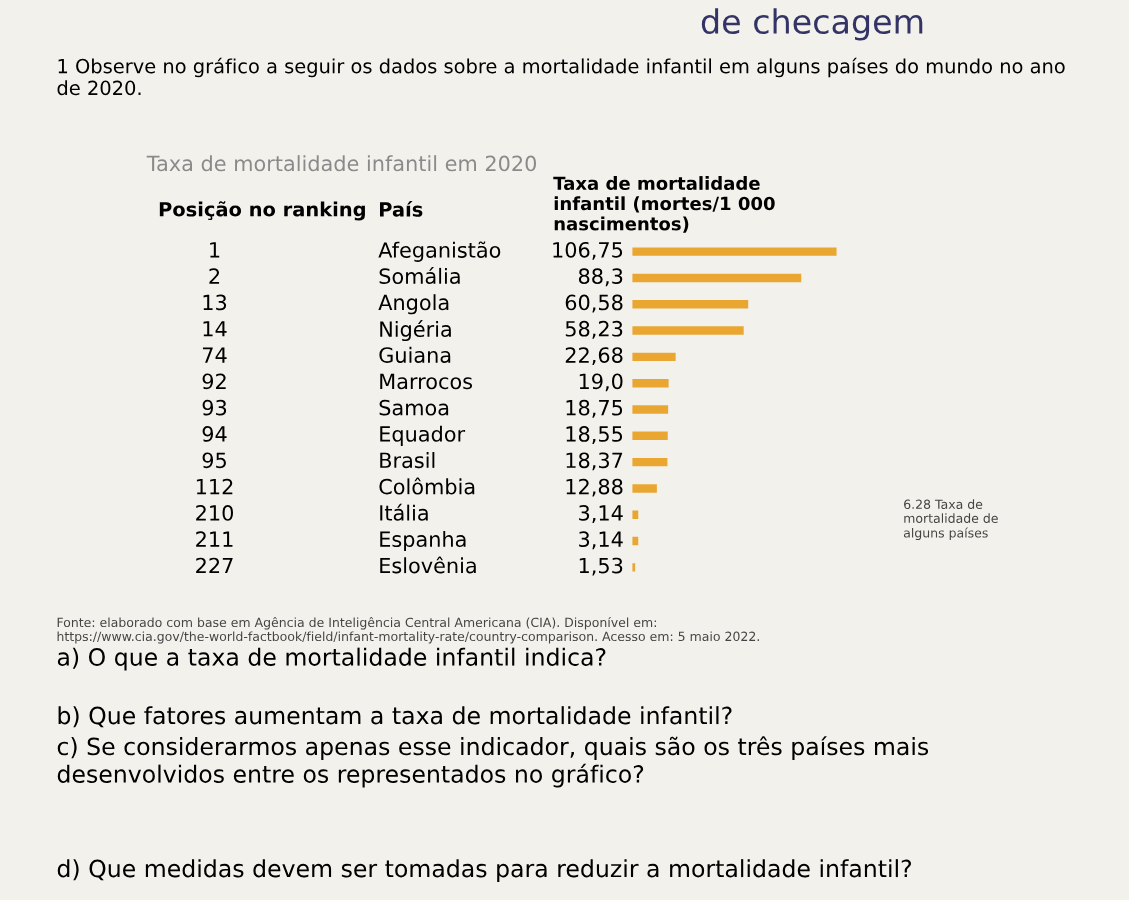 The height and width of the screenshot is (900, 1129). What do you see at coordinates (214, 276) in the screenshot?
I see `text: 2` at bounding box center [214, 276].